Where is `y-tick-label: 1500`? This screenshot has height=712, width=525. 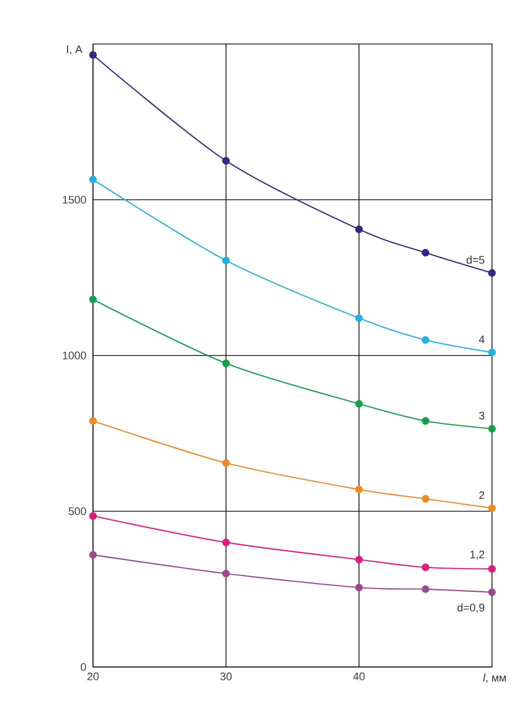
y-tick-label: 1500 is located at coordinates (74, 200).